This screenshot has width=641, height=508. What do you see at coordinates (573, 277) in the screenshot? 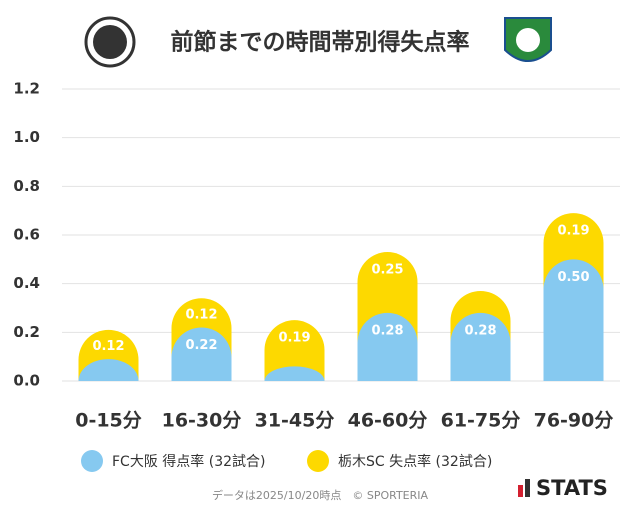
I see `value-label: 0.50` at bounding box center [573, 277].